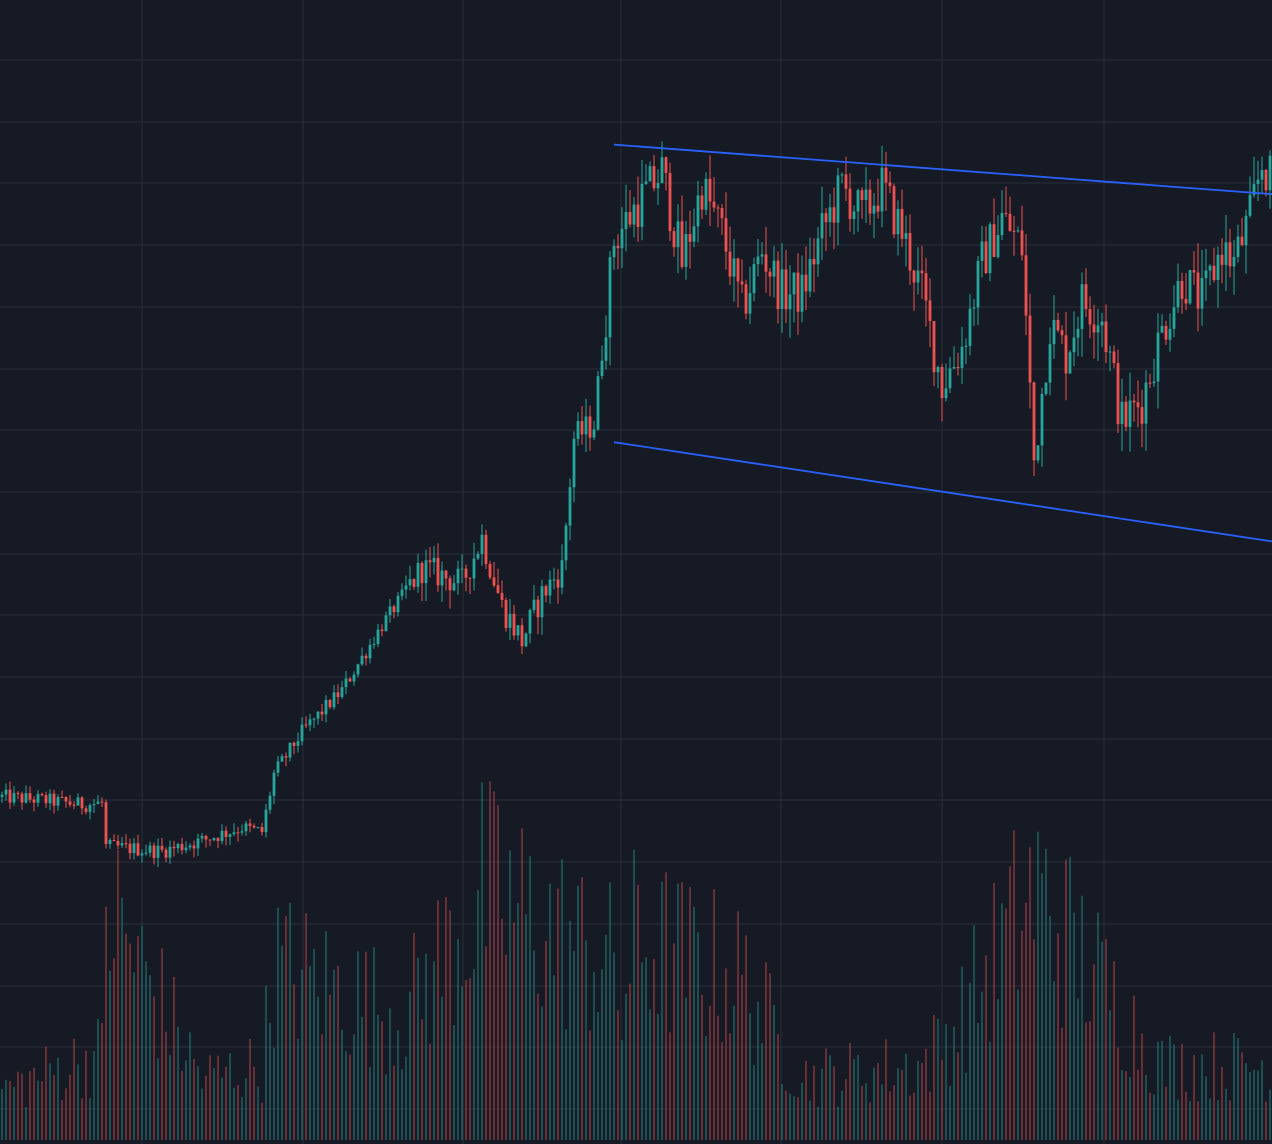  I want to click on trendline-upper, so click(942, 169).